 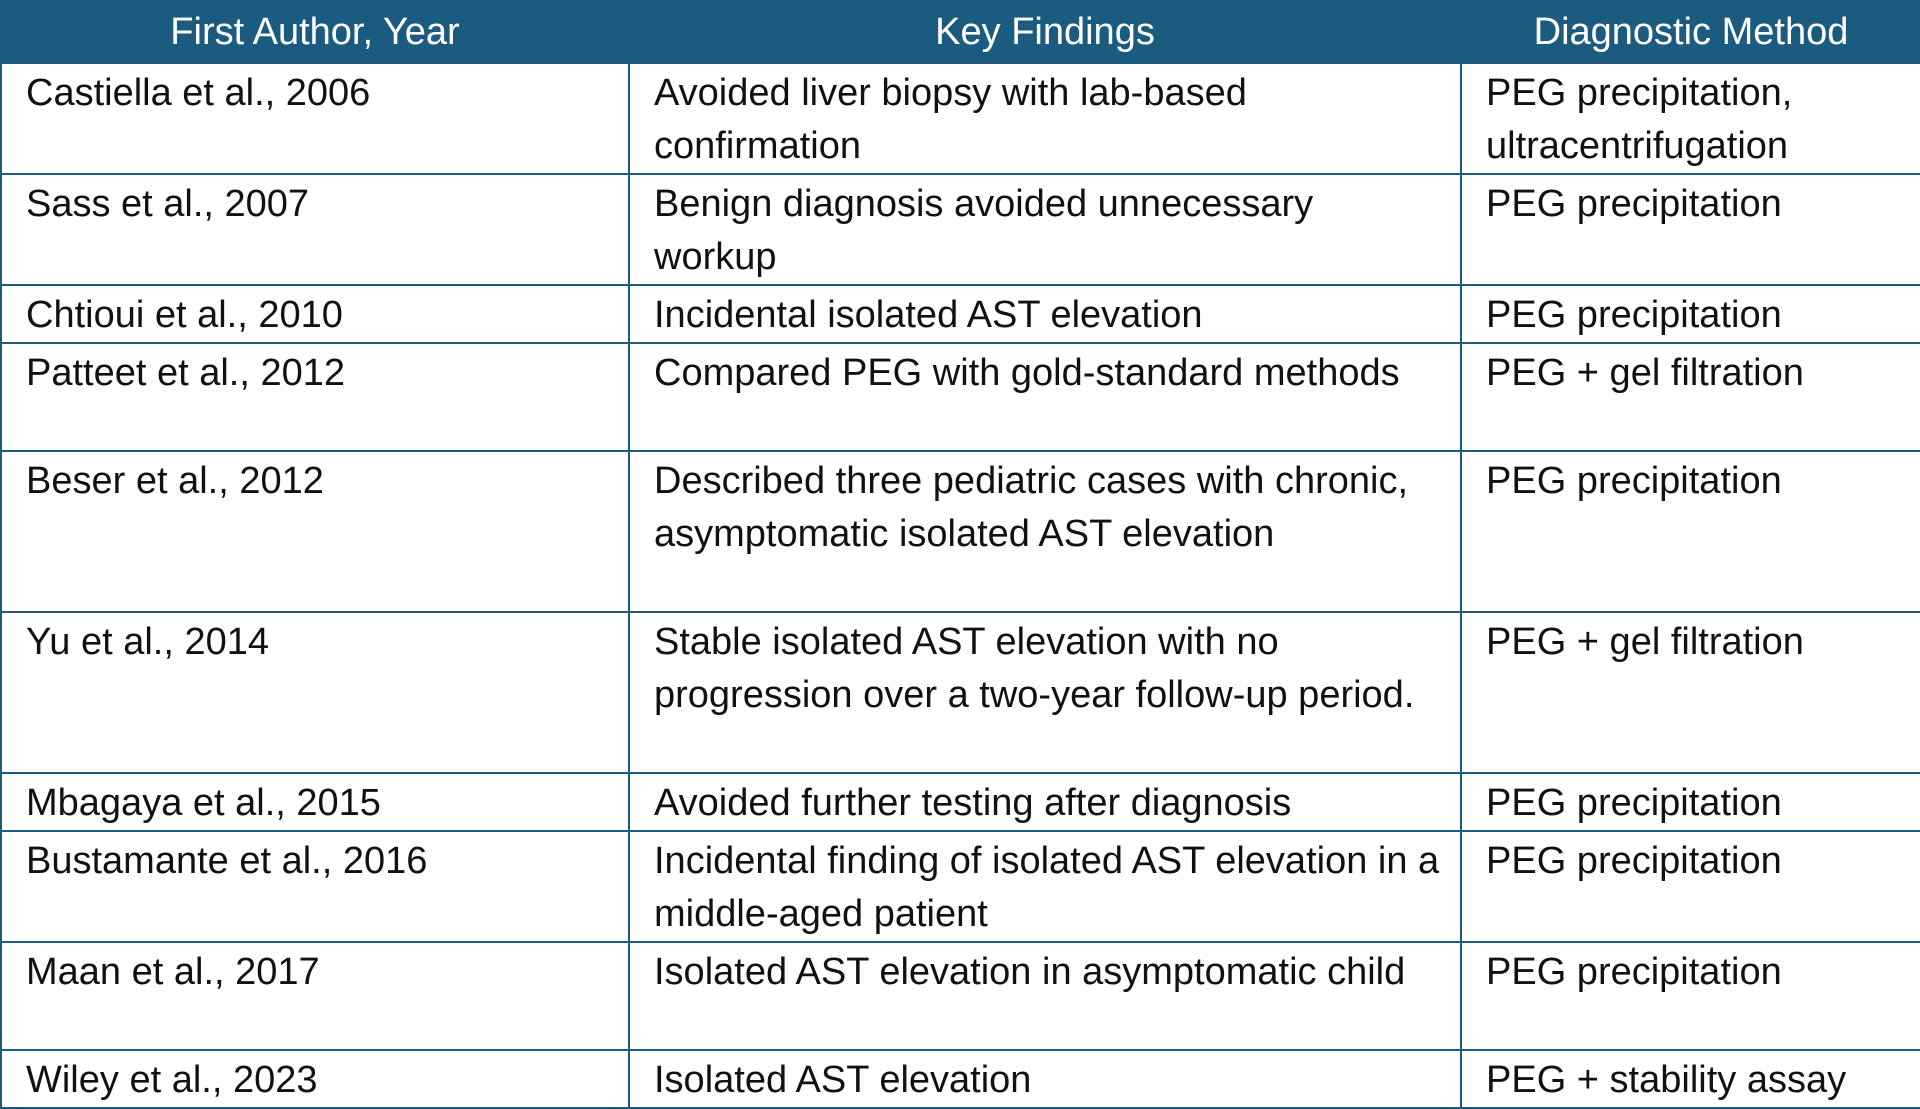 I want to click on cell-key-findings: Compared PEG with gold-standard methods, so click(x=1045, y=397).